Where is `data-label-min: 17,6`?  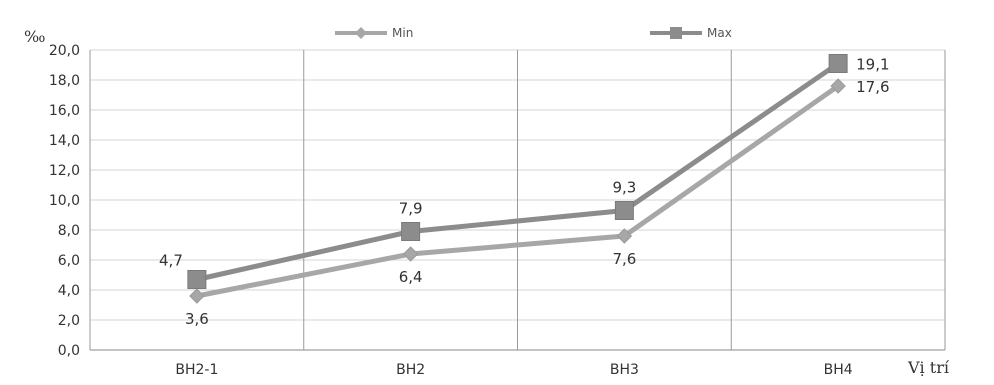
data-label-min: 17,6 is located at coordinates (872, 87).